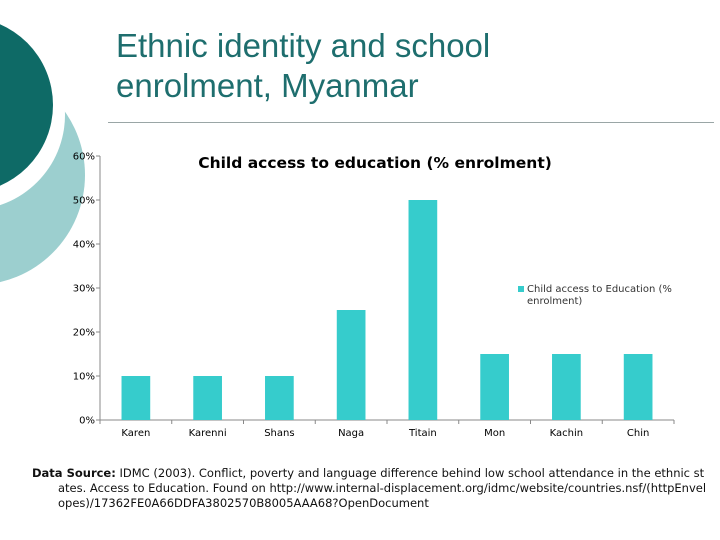  What do you see at coordinates (87, 421) in the screenshot?
I see `y-tick-label: 0%` at bounding box center [87, 421].